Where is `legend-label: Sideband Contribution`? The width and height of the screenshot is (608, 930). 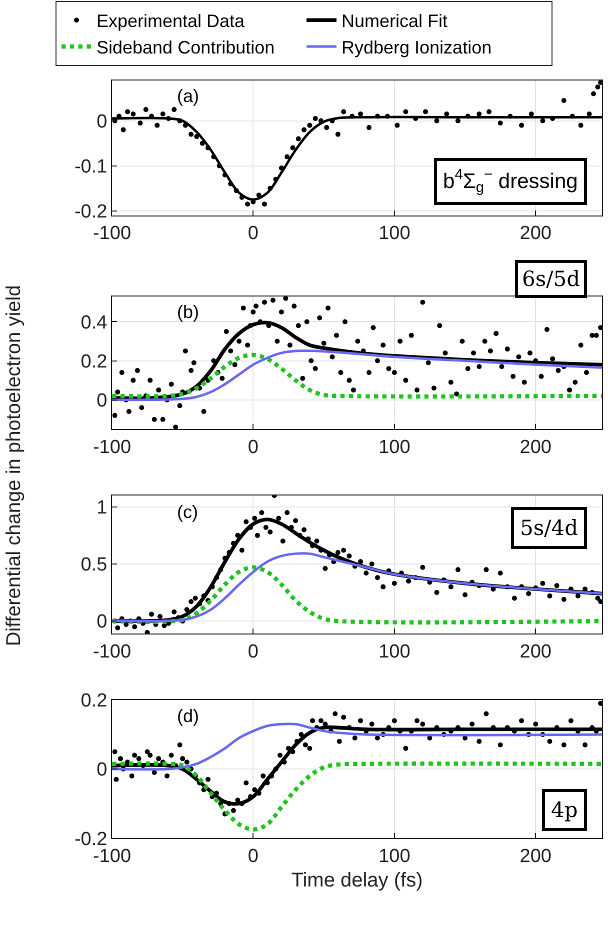
legend-label: Sideband Contribution is located at coordinates (185, 48).